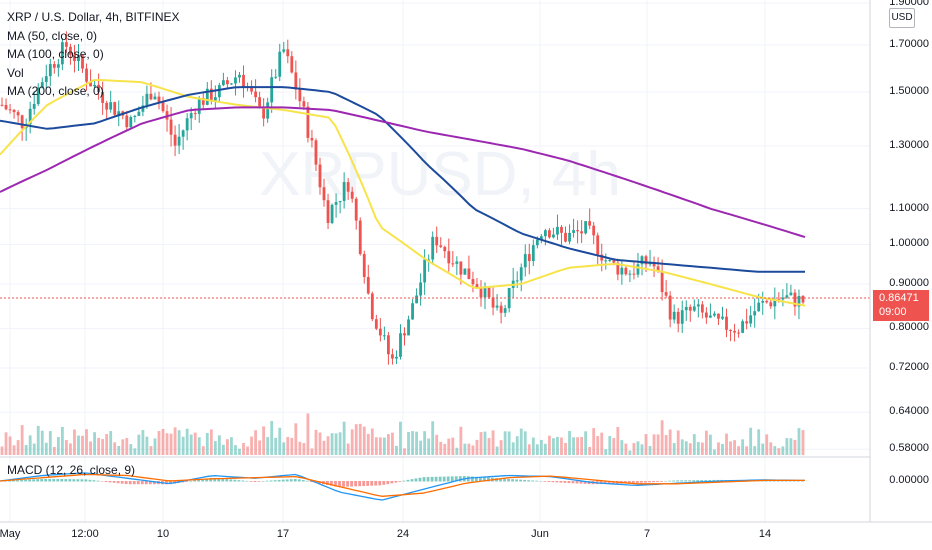 The width and height of the screenshot is (932, 550). What do you see at coordinates (71, 470) in the screenshot?
I see `legend-macd: MACD (12, 26, close, 9)` at bounding box center [71, 470].